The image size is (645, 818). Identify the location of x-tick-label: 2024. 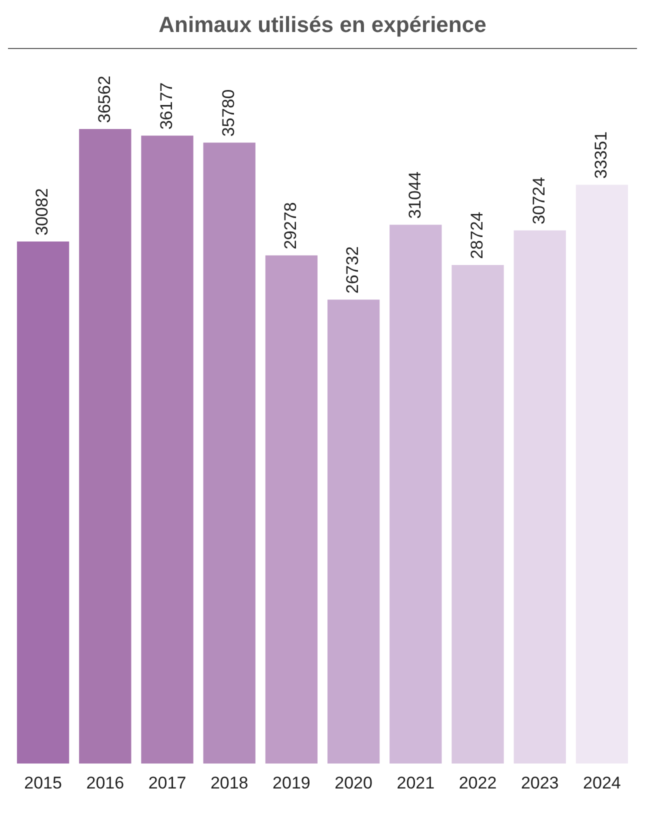
(602, 782).